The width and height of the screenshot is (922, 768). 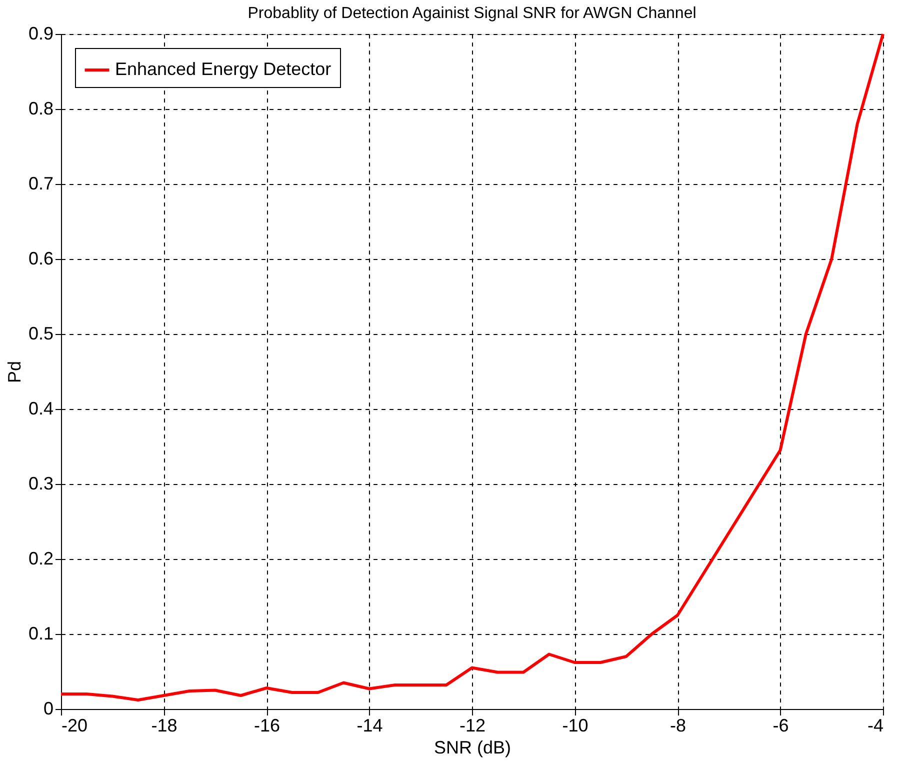 What do you see at coordinates (267, 726) in the screenshot?
I see `x-tick-label: -16` at bounding box center [267, 726].